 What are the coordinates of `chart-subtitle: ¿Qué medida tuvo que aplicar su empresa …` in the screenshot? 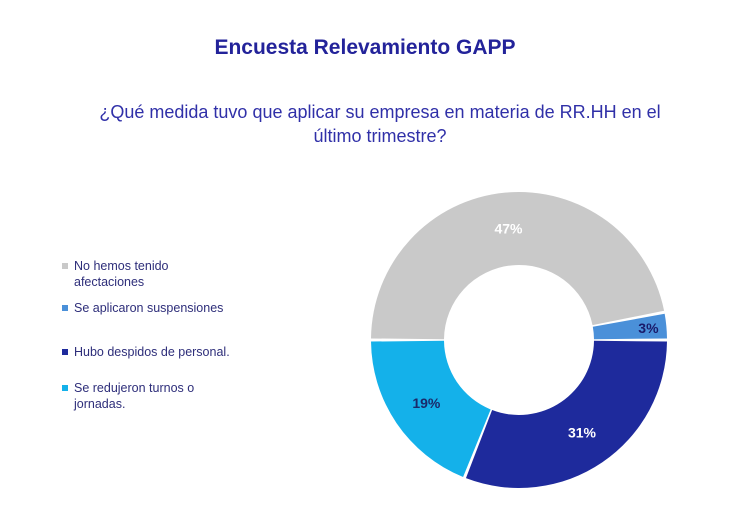 It's located at (380, 124).